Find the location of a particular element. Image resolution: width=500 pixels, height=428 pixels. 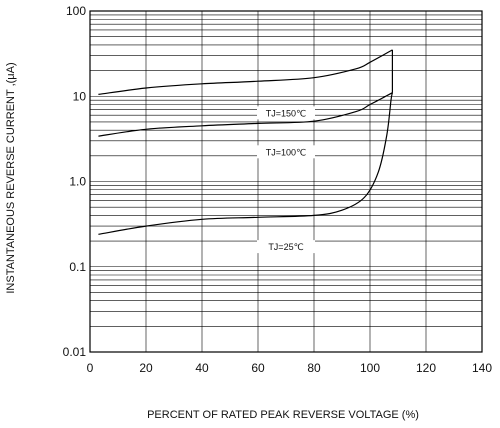

x-tick-label: 120 is located at coordinates (426, 368).